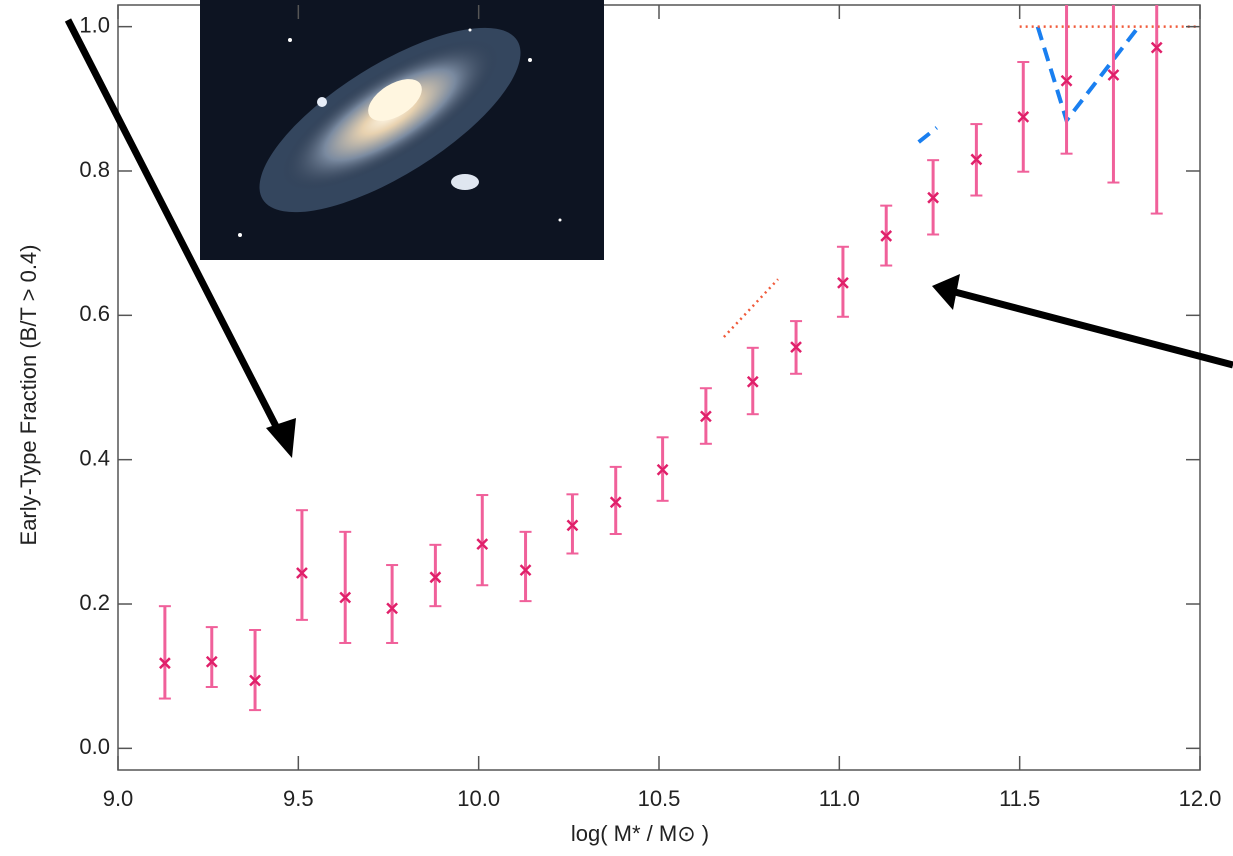 Image resolution: width=1233 pixels, height=856 pixels. I want to click on x-tick-label: 9.0, so click(118, 798).